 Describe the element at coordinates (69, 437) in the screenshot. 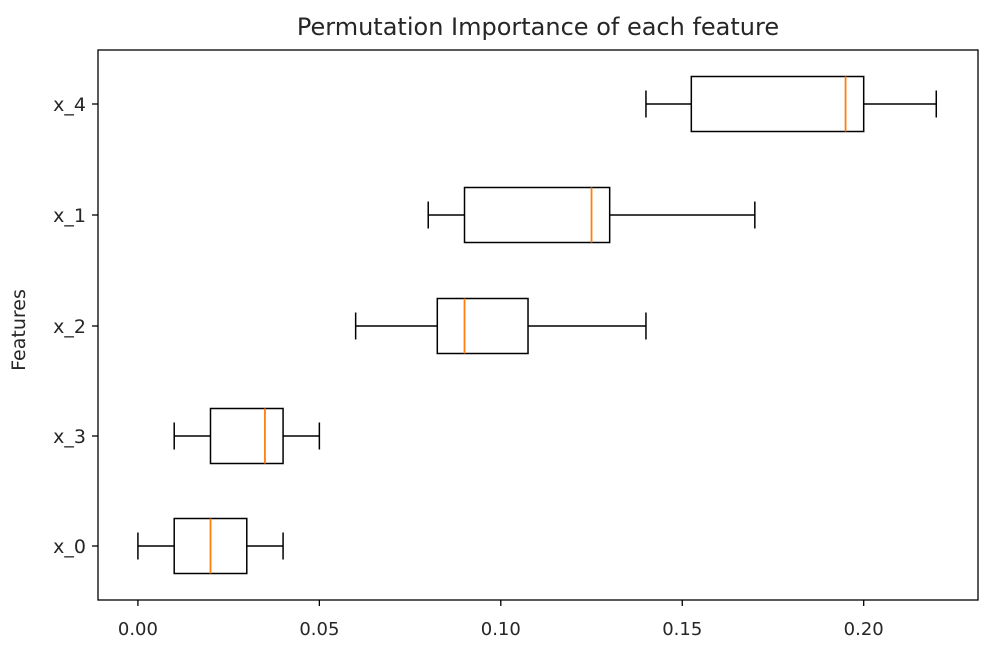

I see `y-tick-label: x_3` at that location.